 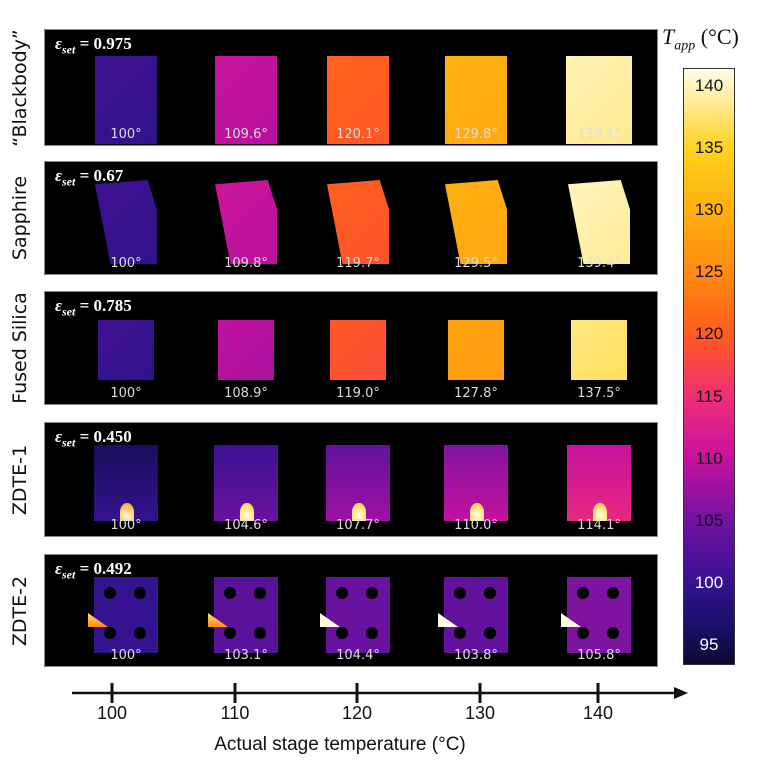 I want to click on colorbar-tick-label: 140, so click(x=709, y=85).